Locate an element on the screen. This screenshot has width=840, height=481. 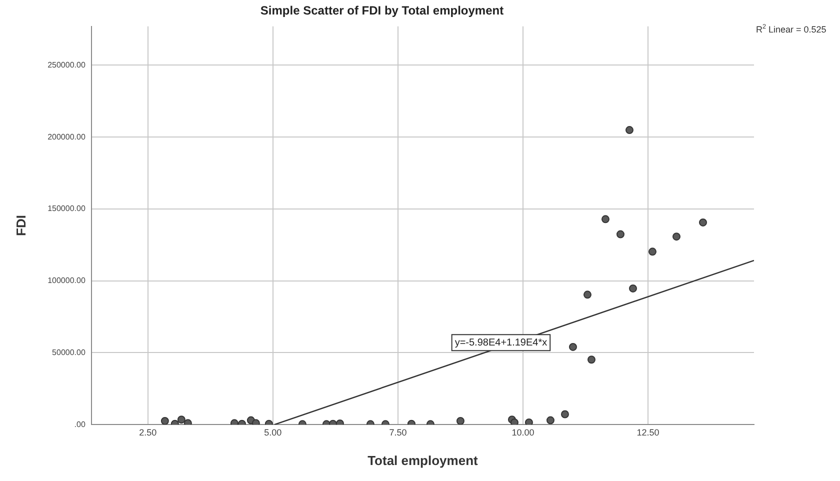
annotation: y=-5.98E4+1.19E4*x is located at coordinates (501, 342).